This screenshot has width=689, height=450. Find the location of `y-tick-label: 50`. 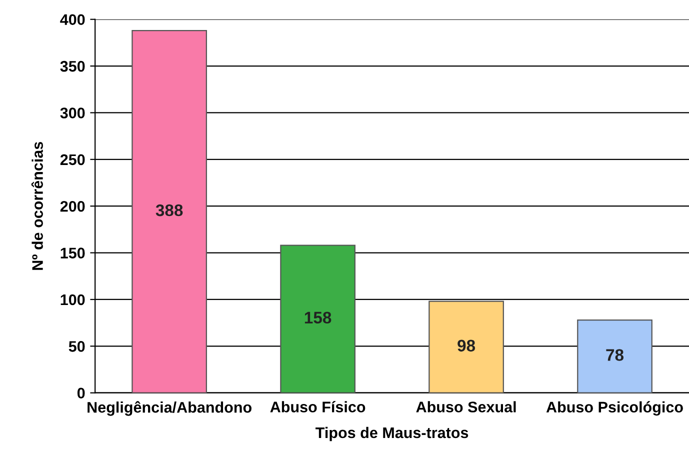

y-tick-label: 50 is located at coordinates (76, 346).